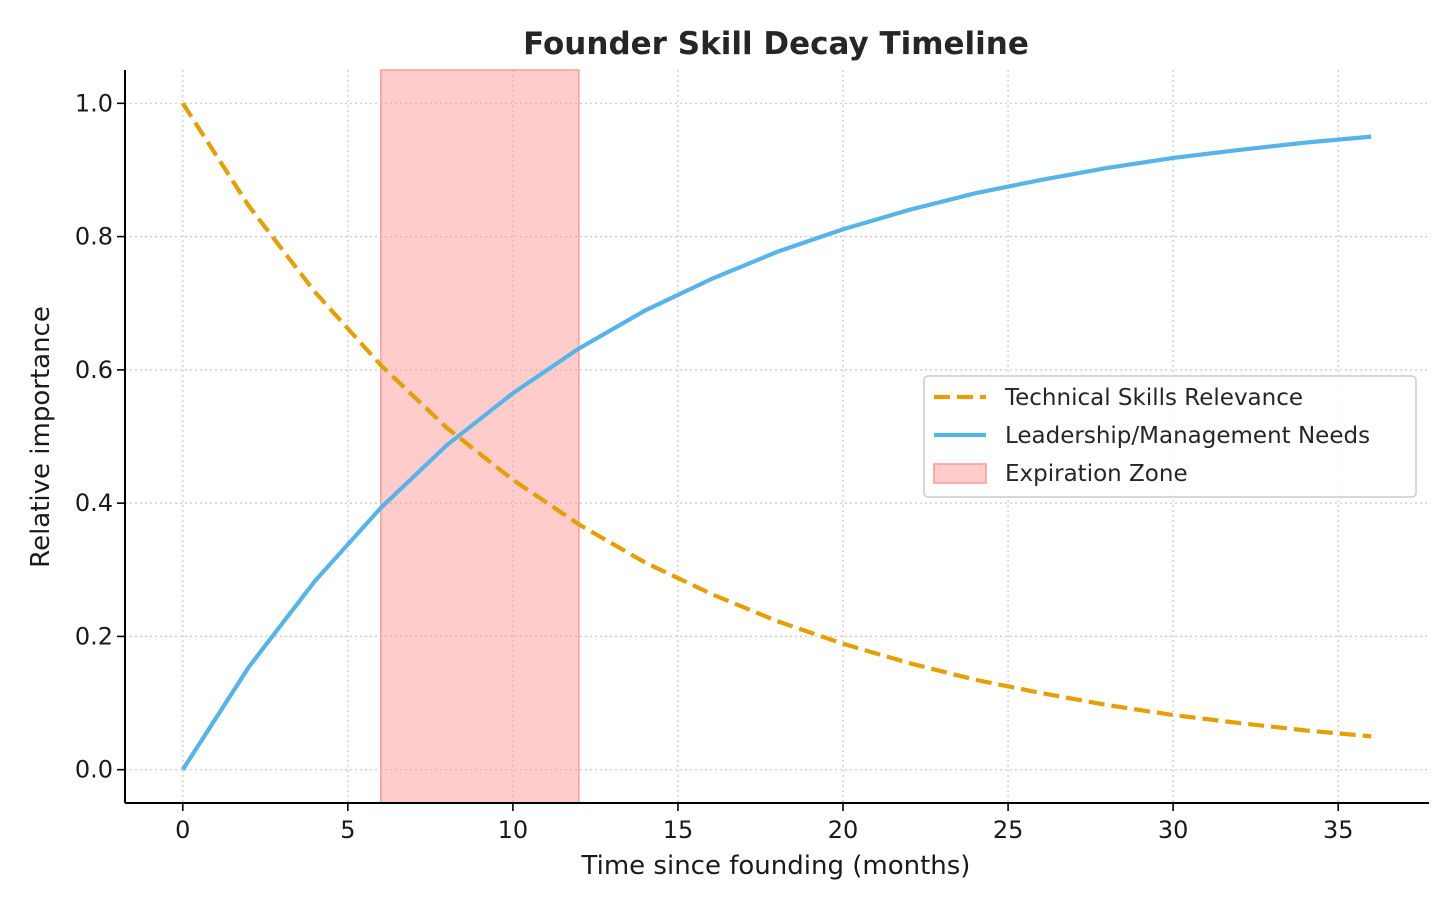 This screenshot has height=910, width=1456. What do you see at coordinates (1153, 398) in the screenshot?
I see `legend-label: Technical Skills Relevance` at bounding box center [1153, 398].